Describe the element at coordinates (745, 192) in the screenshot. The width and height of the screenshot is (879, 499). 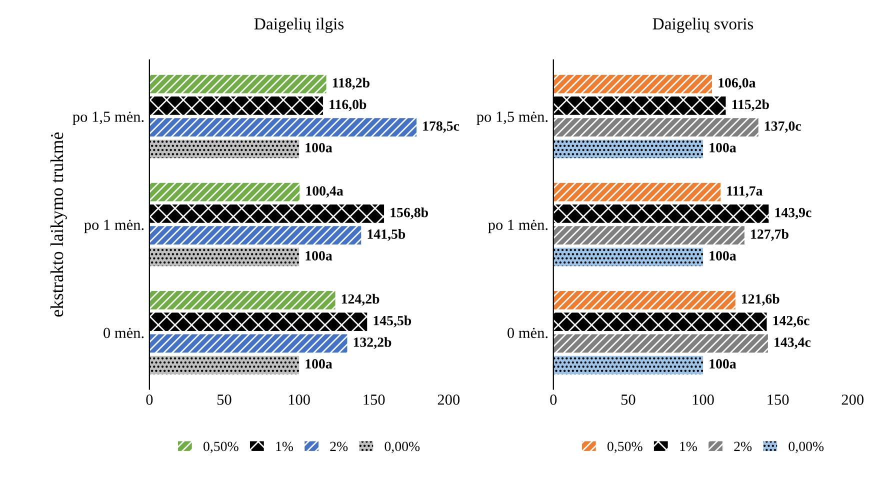
I see `data-label: 111,7a` at that location.